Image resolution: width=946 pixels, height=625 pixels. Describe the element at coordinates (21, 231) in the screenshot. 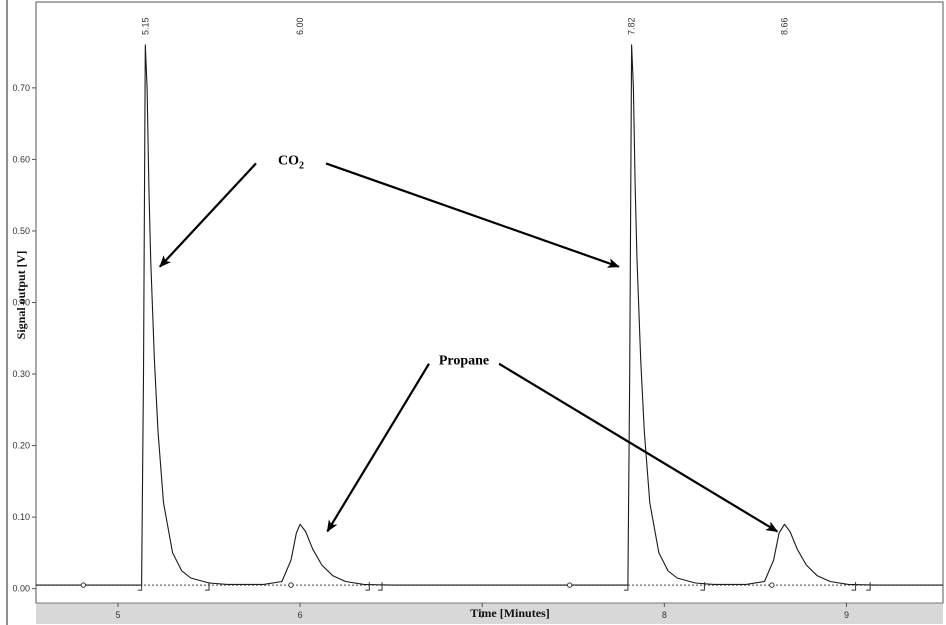

I see `y-tick-label: 0.50` at that location.